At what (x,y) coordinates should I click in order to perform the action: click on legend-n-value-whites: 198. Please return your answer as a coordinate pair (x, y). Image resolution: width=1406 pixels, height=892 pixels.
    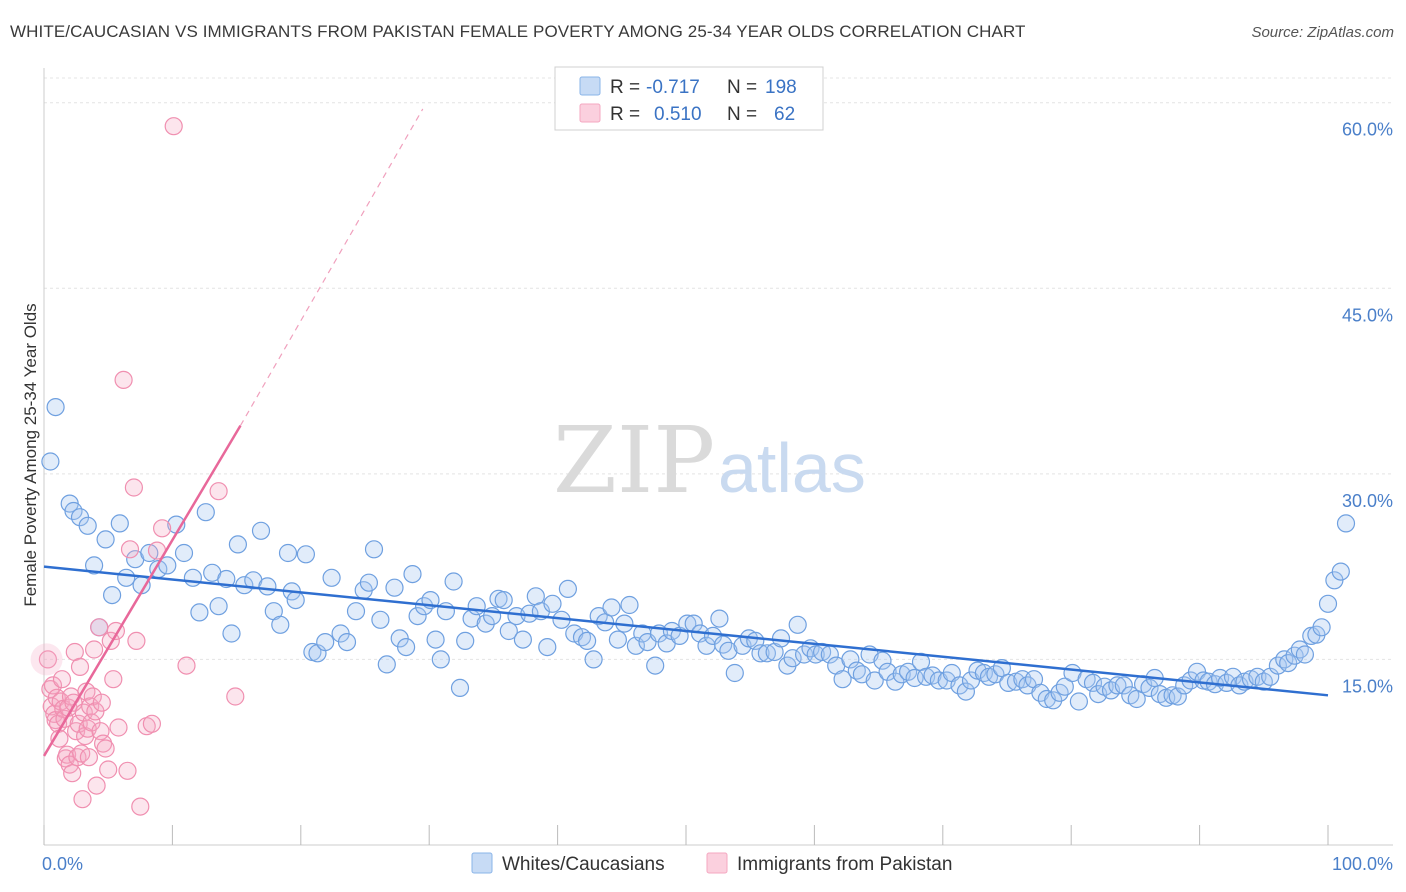
    Looking at the image, I should click on (781, 87).